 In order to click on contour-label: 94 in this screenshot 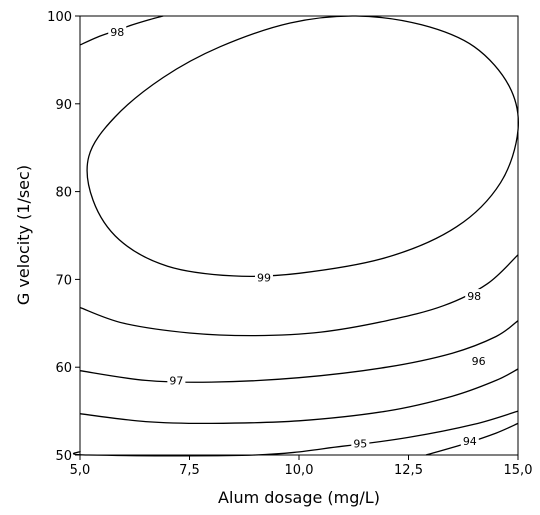, I will do `click(470, 441)`.